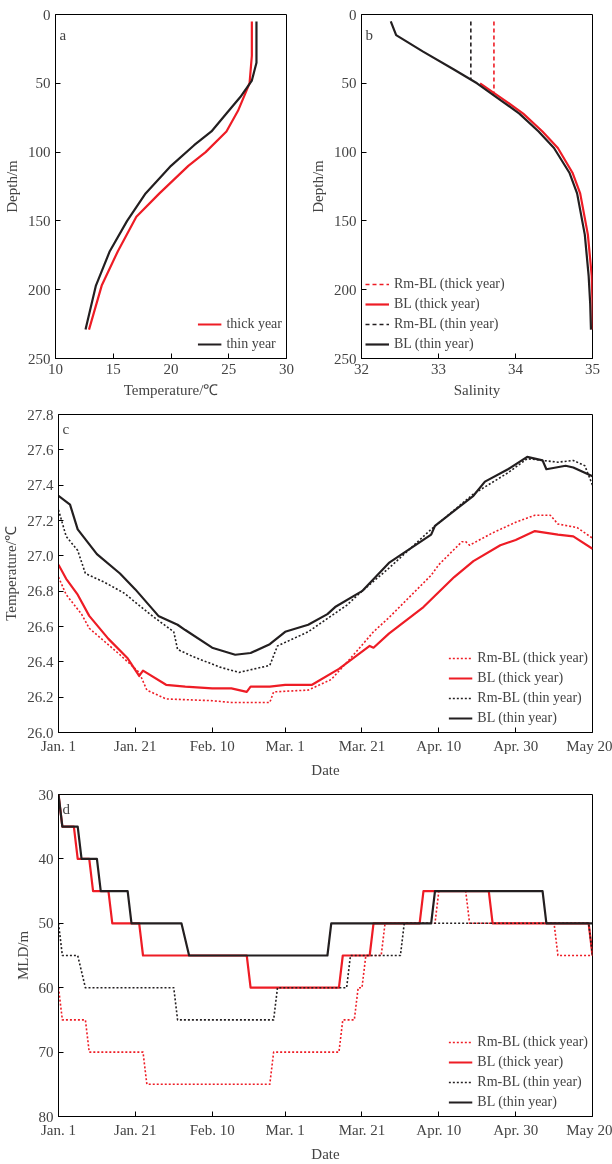 Image resolution: width=612 pixels, height=1164 pixels. What do you see at coordinates (39, 358) in the screenshot?
I see `y-tick-label: 250` at bounding box center [39, 358].